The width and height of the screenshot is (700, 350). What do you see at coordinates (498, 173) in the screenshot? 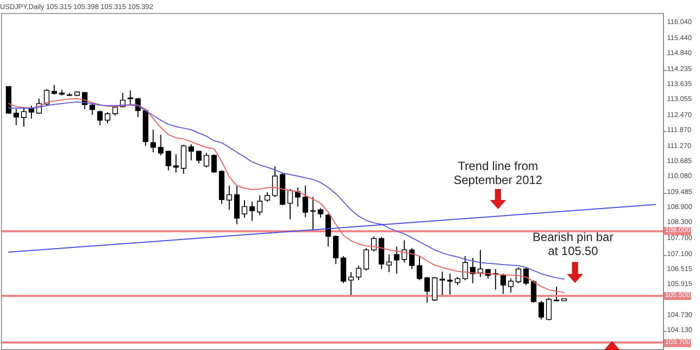
I see `annotation: Trend line from September 2012` at bounding box center [498, 173].